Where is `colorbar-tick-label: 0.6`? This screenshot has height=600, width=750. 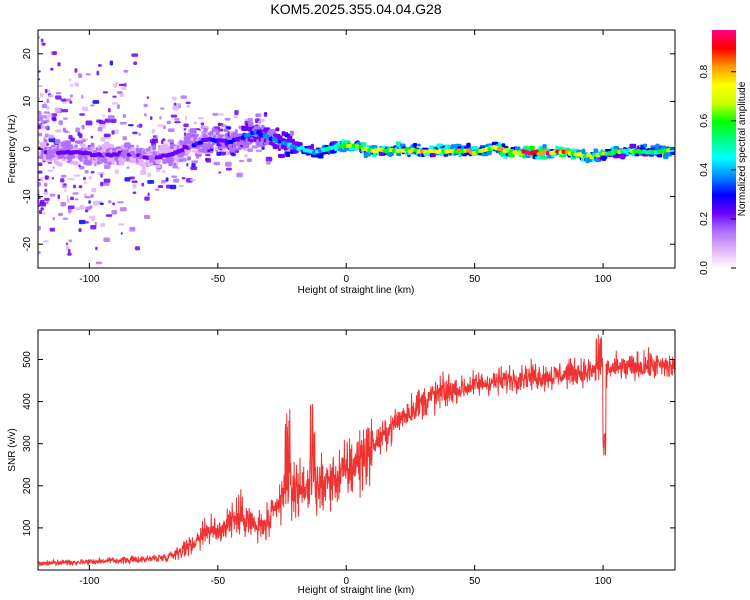
colorbar-tick-label: 0.6 is located at coordinates (704, 120).